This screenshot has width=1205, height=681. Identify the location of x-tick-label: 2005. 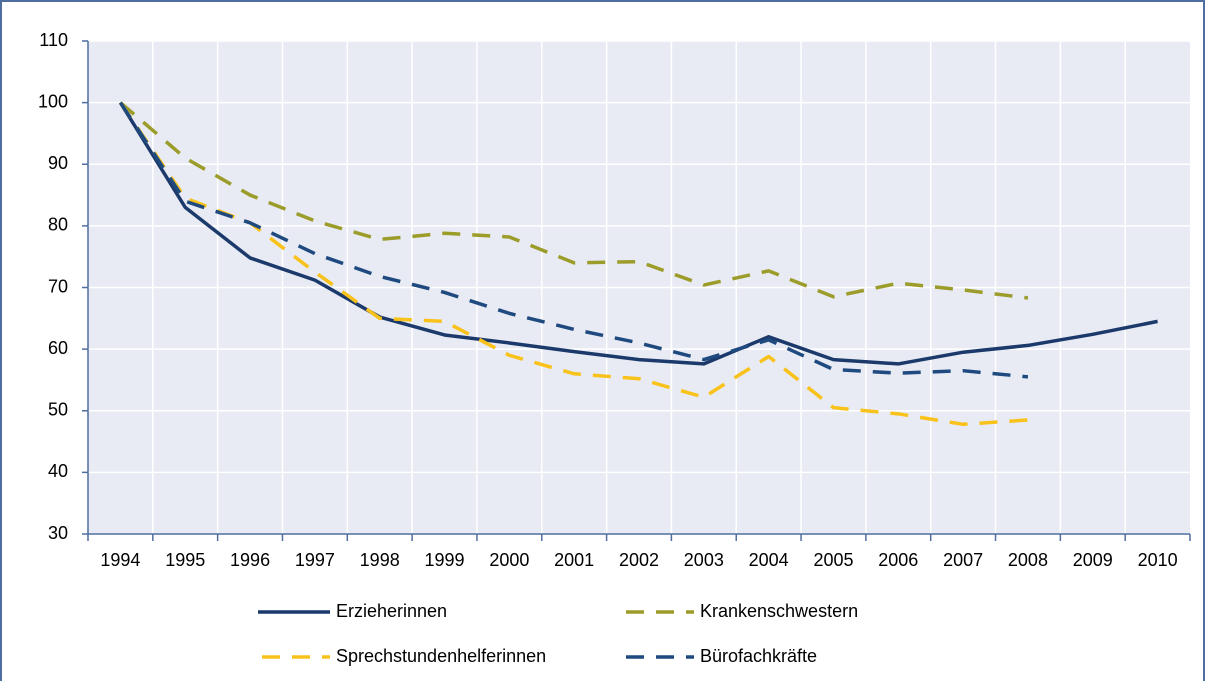
(833, 560).